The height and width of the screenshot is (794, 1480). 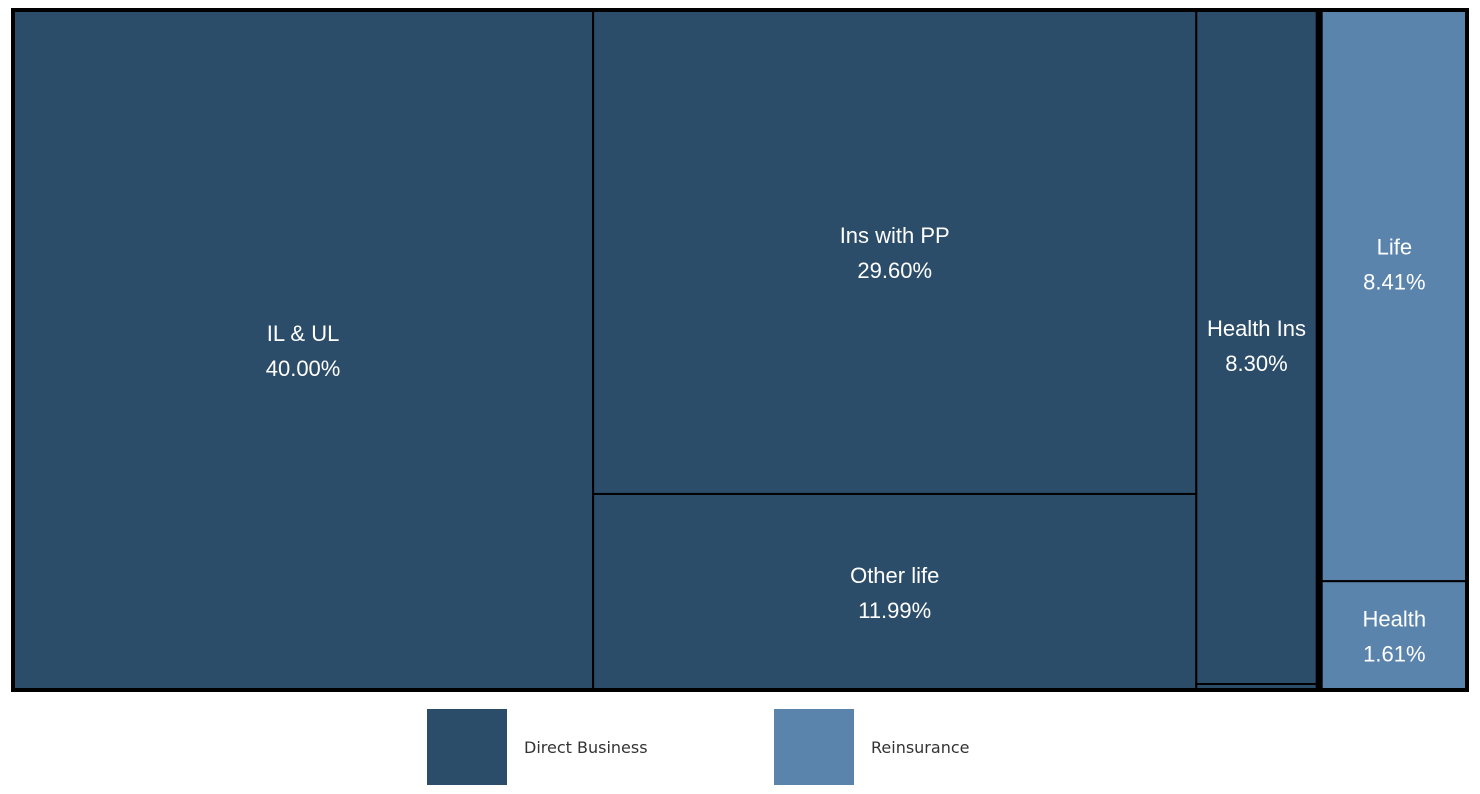 I want to click on tile-value-other-life: 11.99%, so click(x=894, y=610).